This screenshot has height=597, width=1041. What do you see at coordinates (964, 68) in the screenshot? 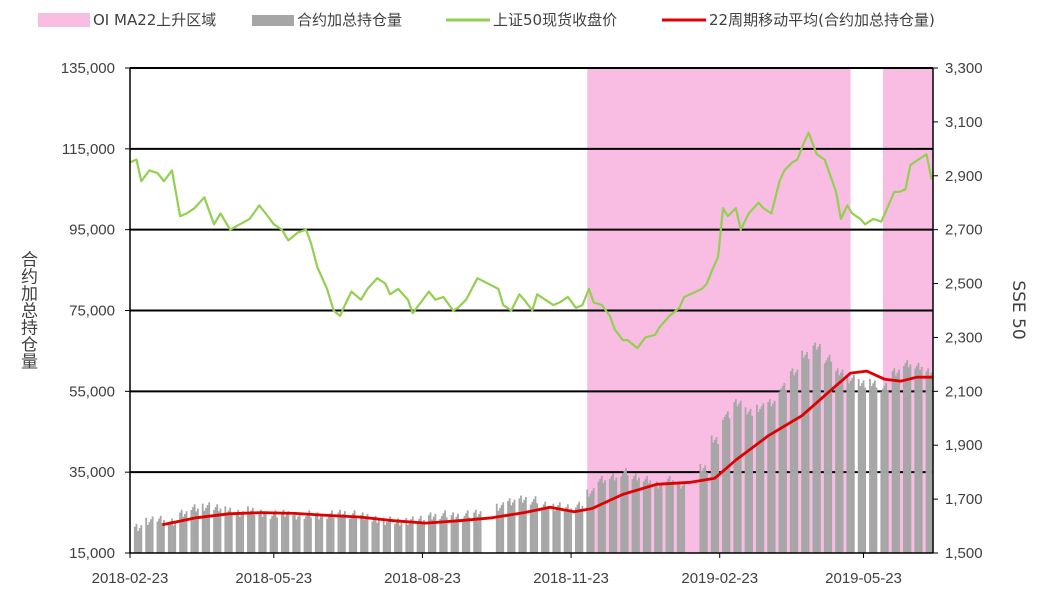
I see `right-tick-label: 3,300` at bounding box center [964, 68].